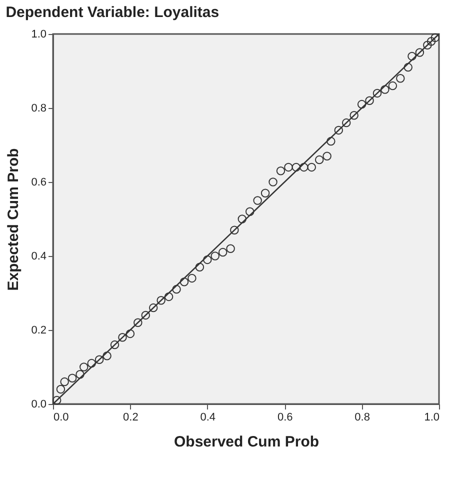  Describe the element at coordinates (38, 404) in the screenshot. I see `y-tick-label: 0.0` at that location.